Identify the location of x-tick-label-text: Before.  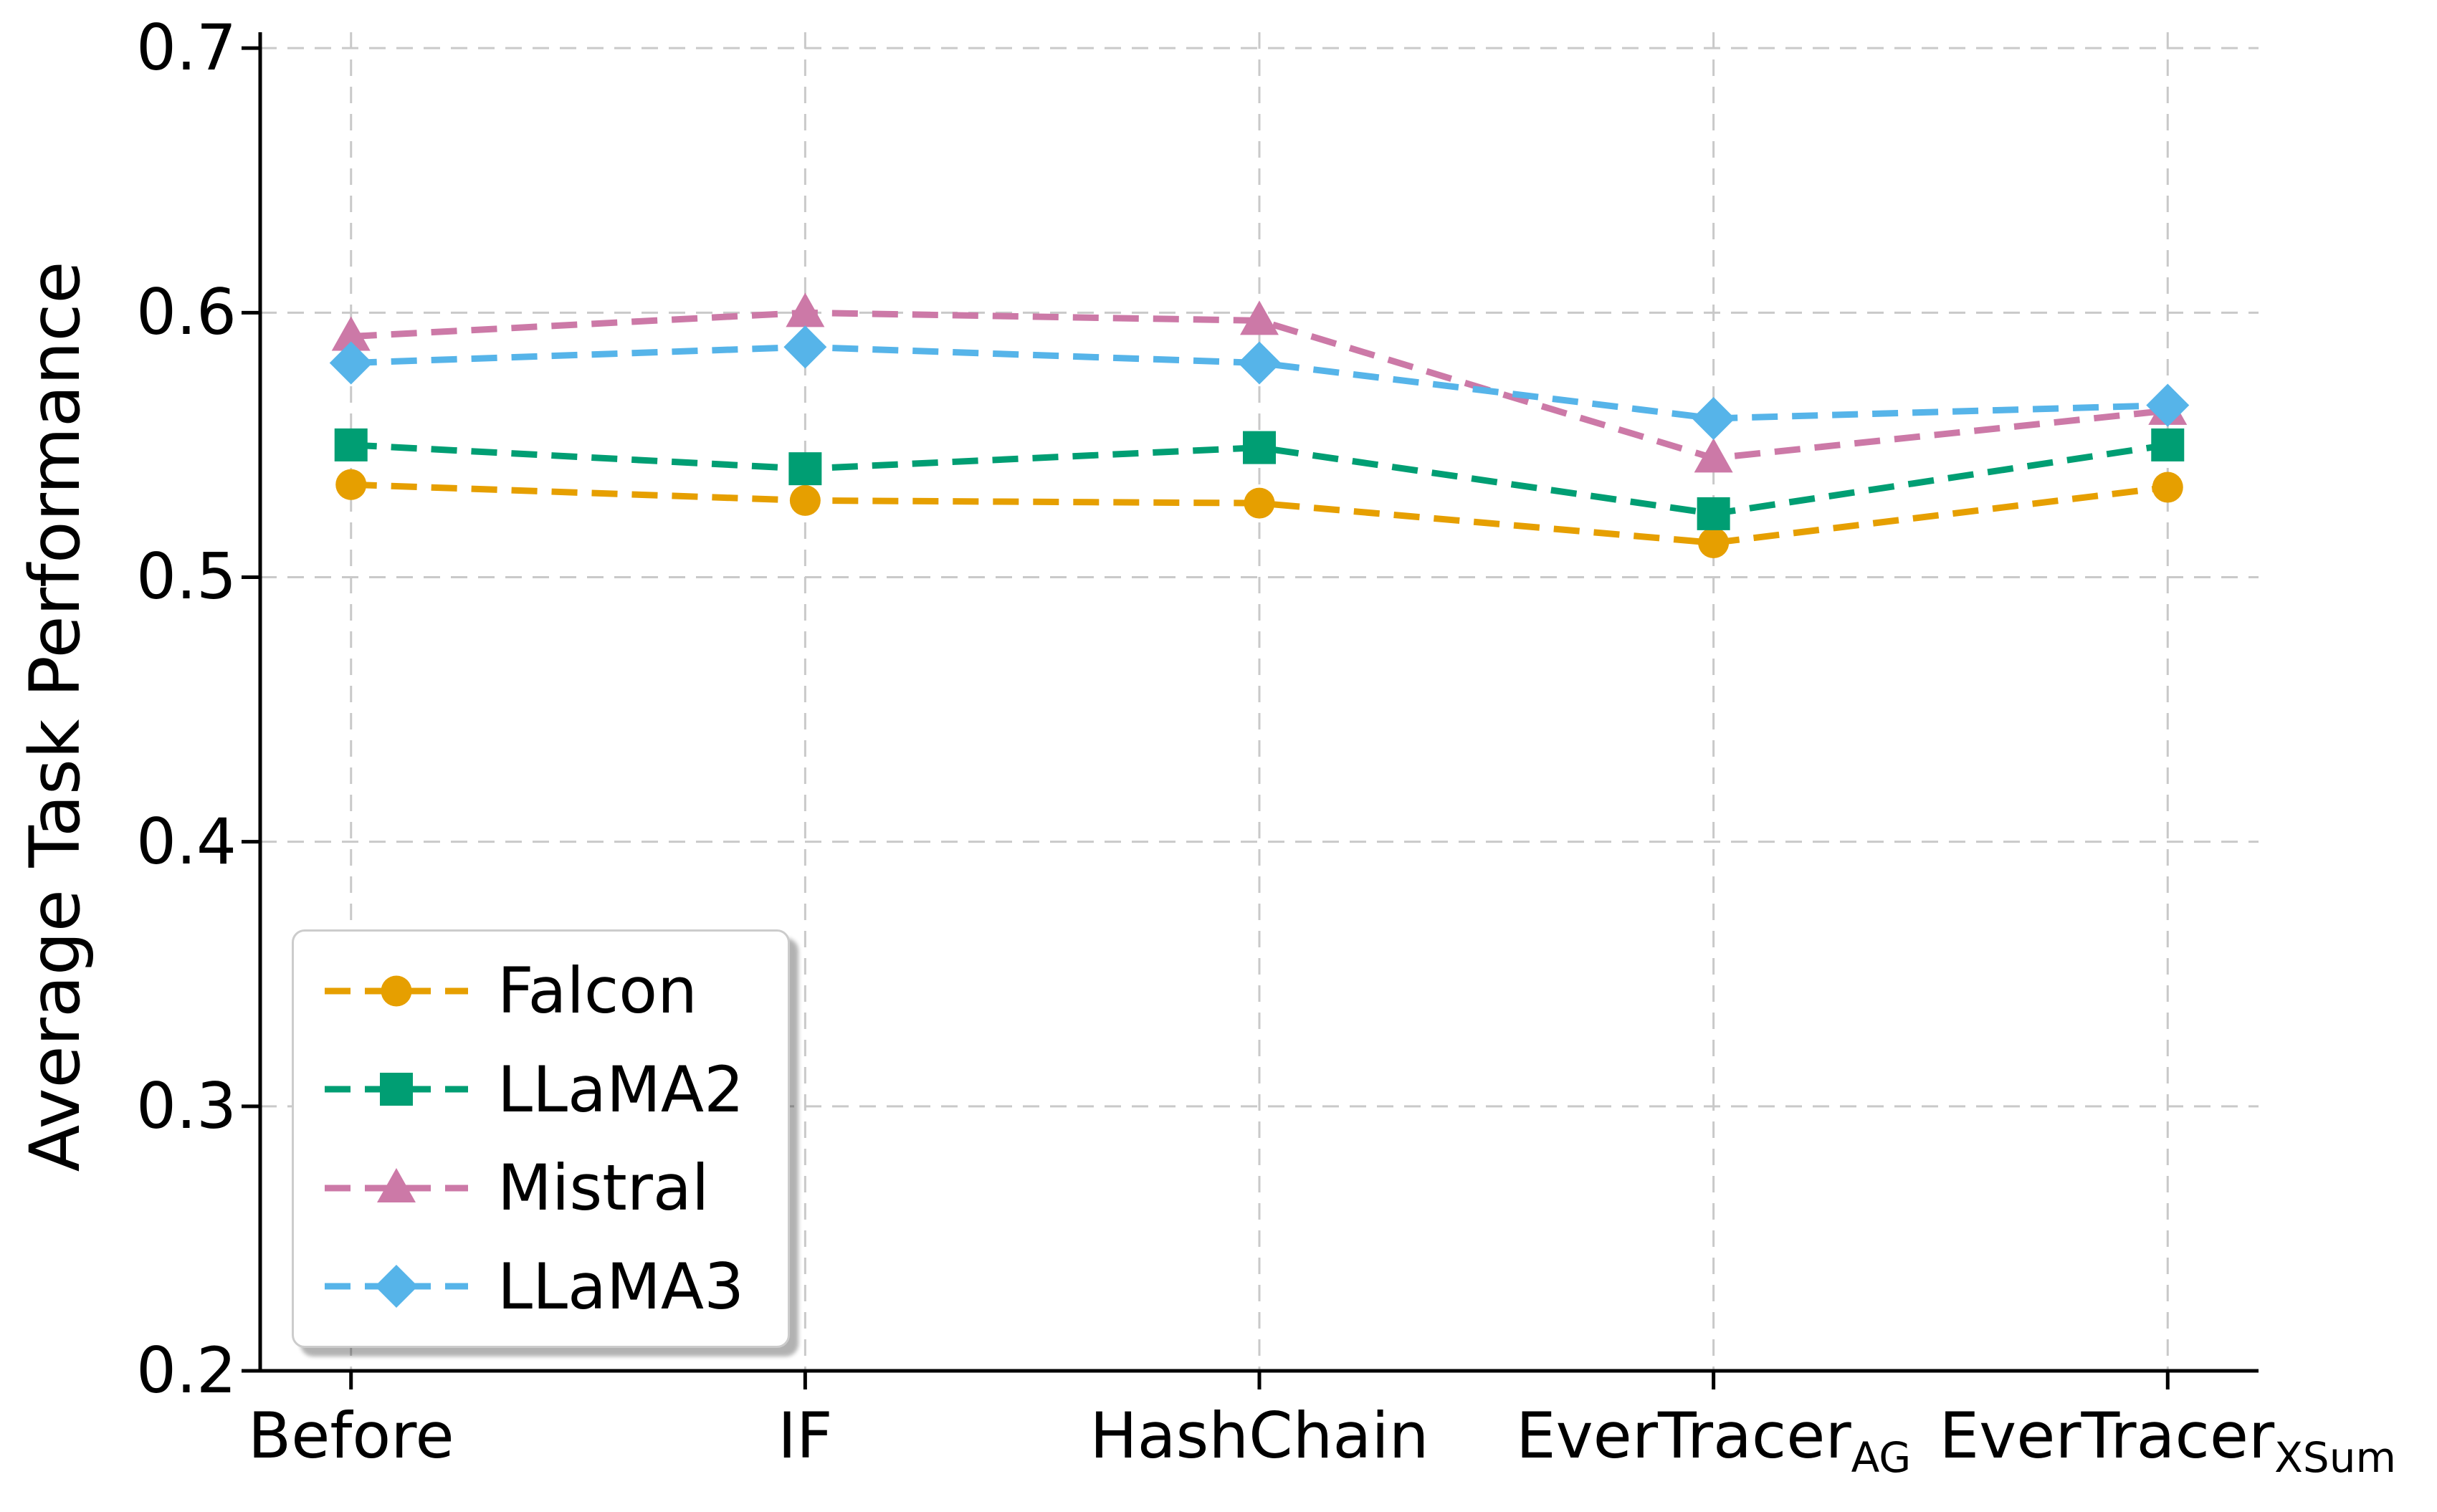
(350, 1436).